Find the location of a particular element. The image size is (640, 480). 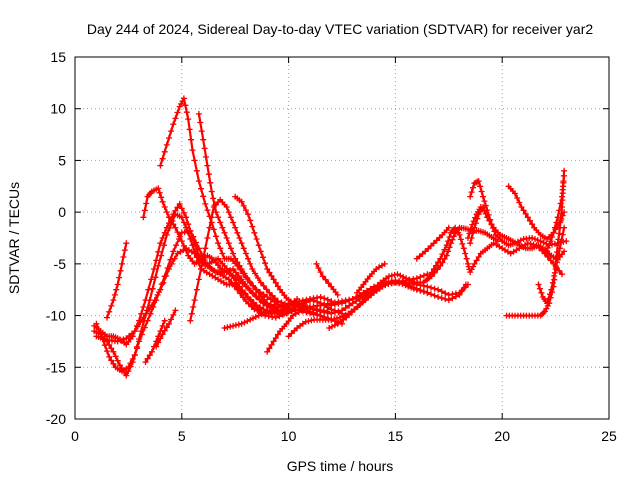

y-tick-label: 0 is located at coordinates (62, 212).